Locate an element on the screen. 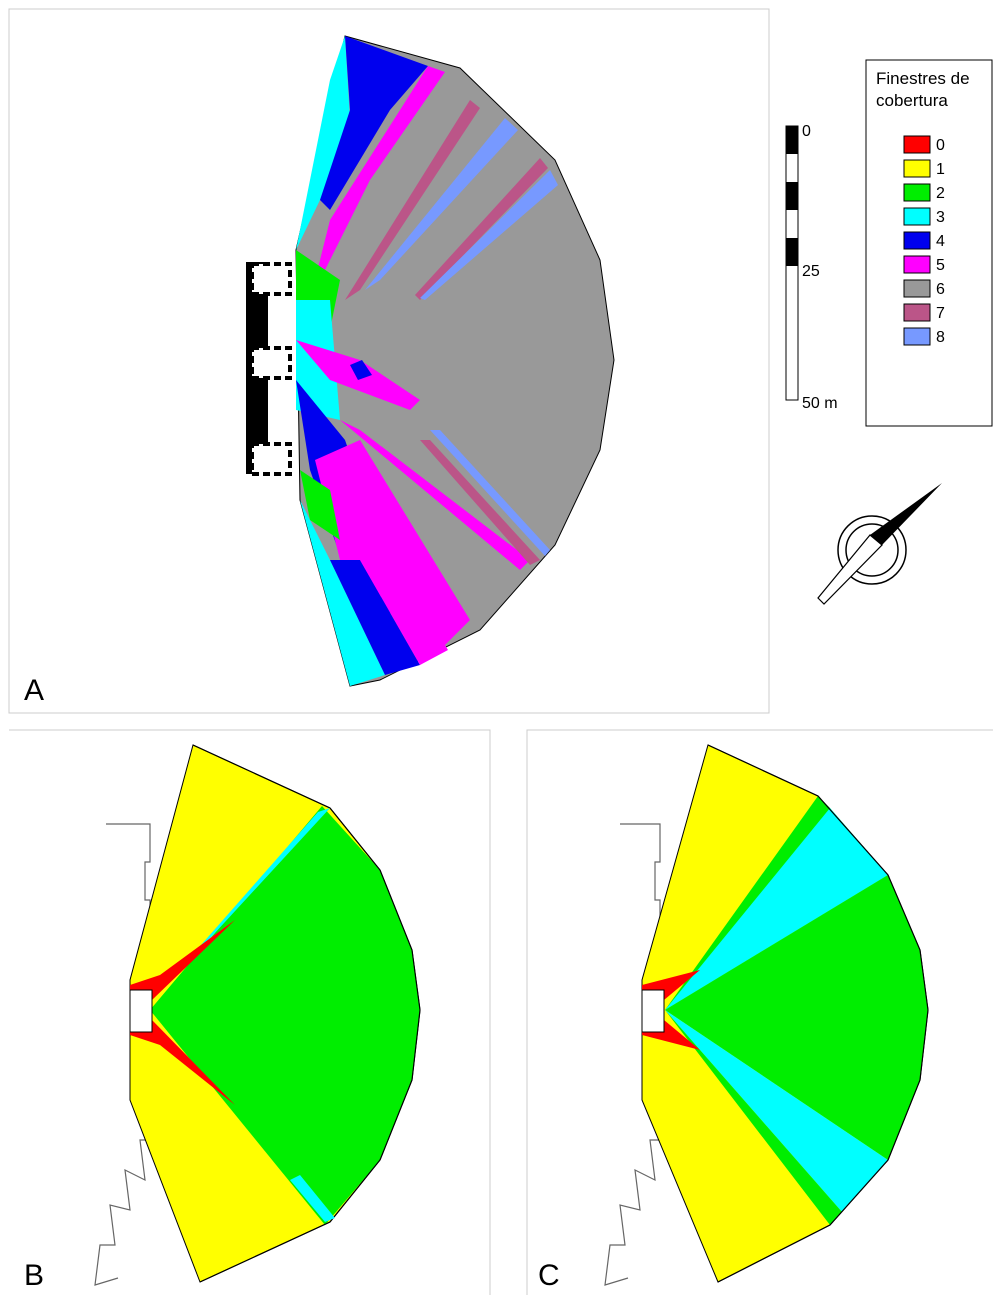  legend-label-2: 2 is located at coordinates (940, 193).